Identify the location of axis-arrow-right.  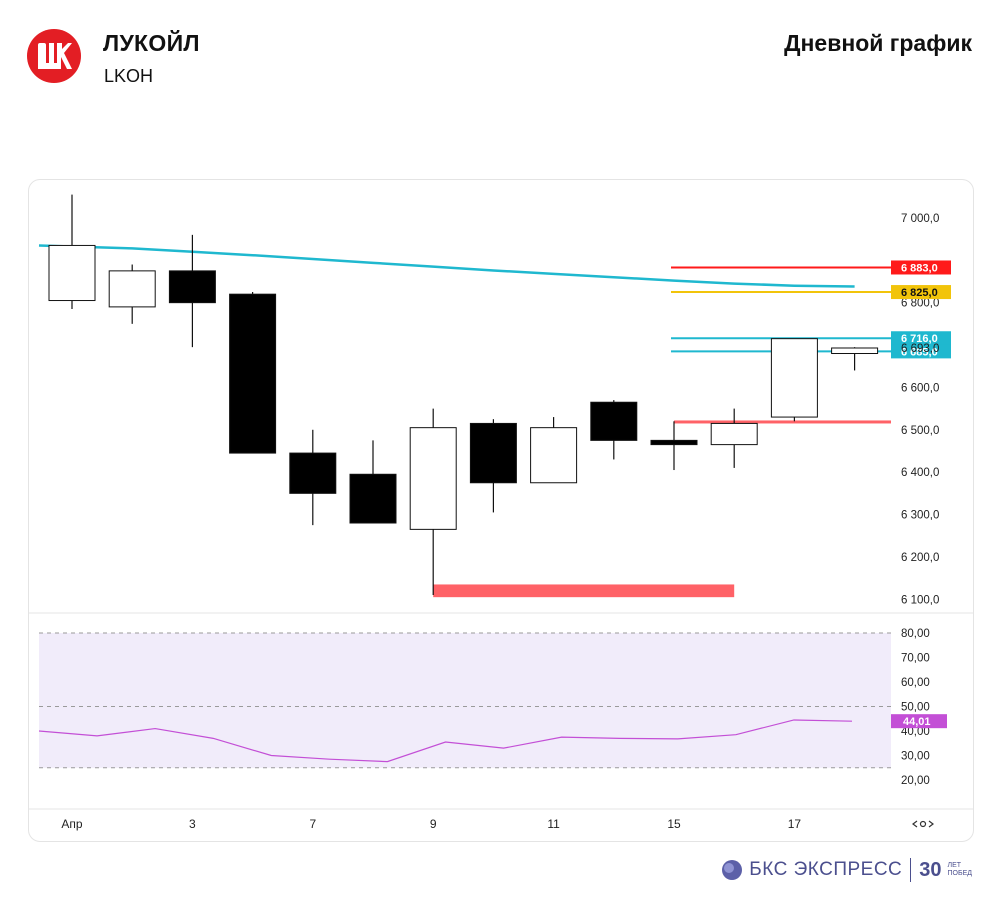
(931, 824).